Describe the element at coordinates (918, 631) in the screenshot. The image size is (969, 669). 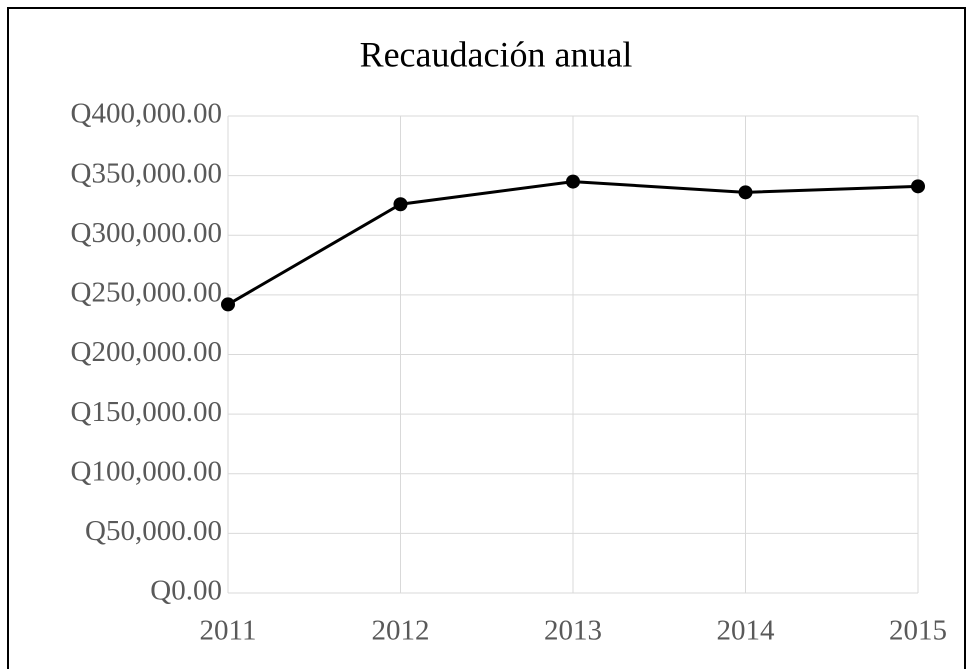
I see `x-tick-label: 2015` at that location.